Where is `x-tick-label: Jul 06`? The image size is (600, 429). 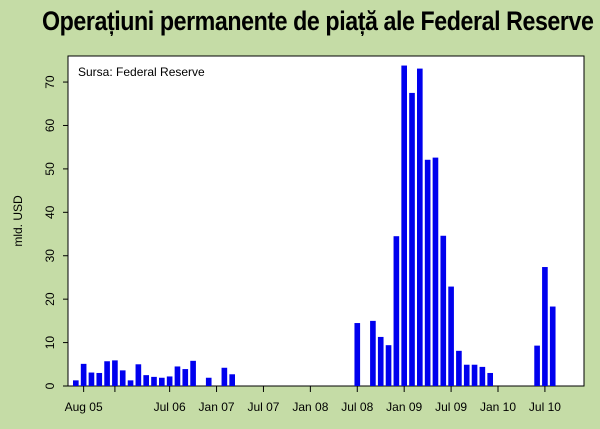
x-tick-label: Jul 06 is located at coordinates (170, 407).